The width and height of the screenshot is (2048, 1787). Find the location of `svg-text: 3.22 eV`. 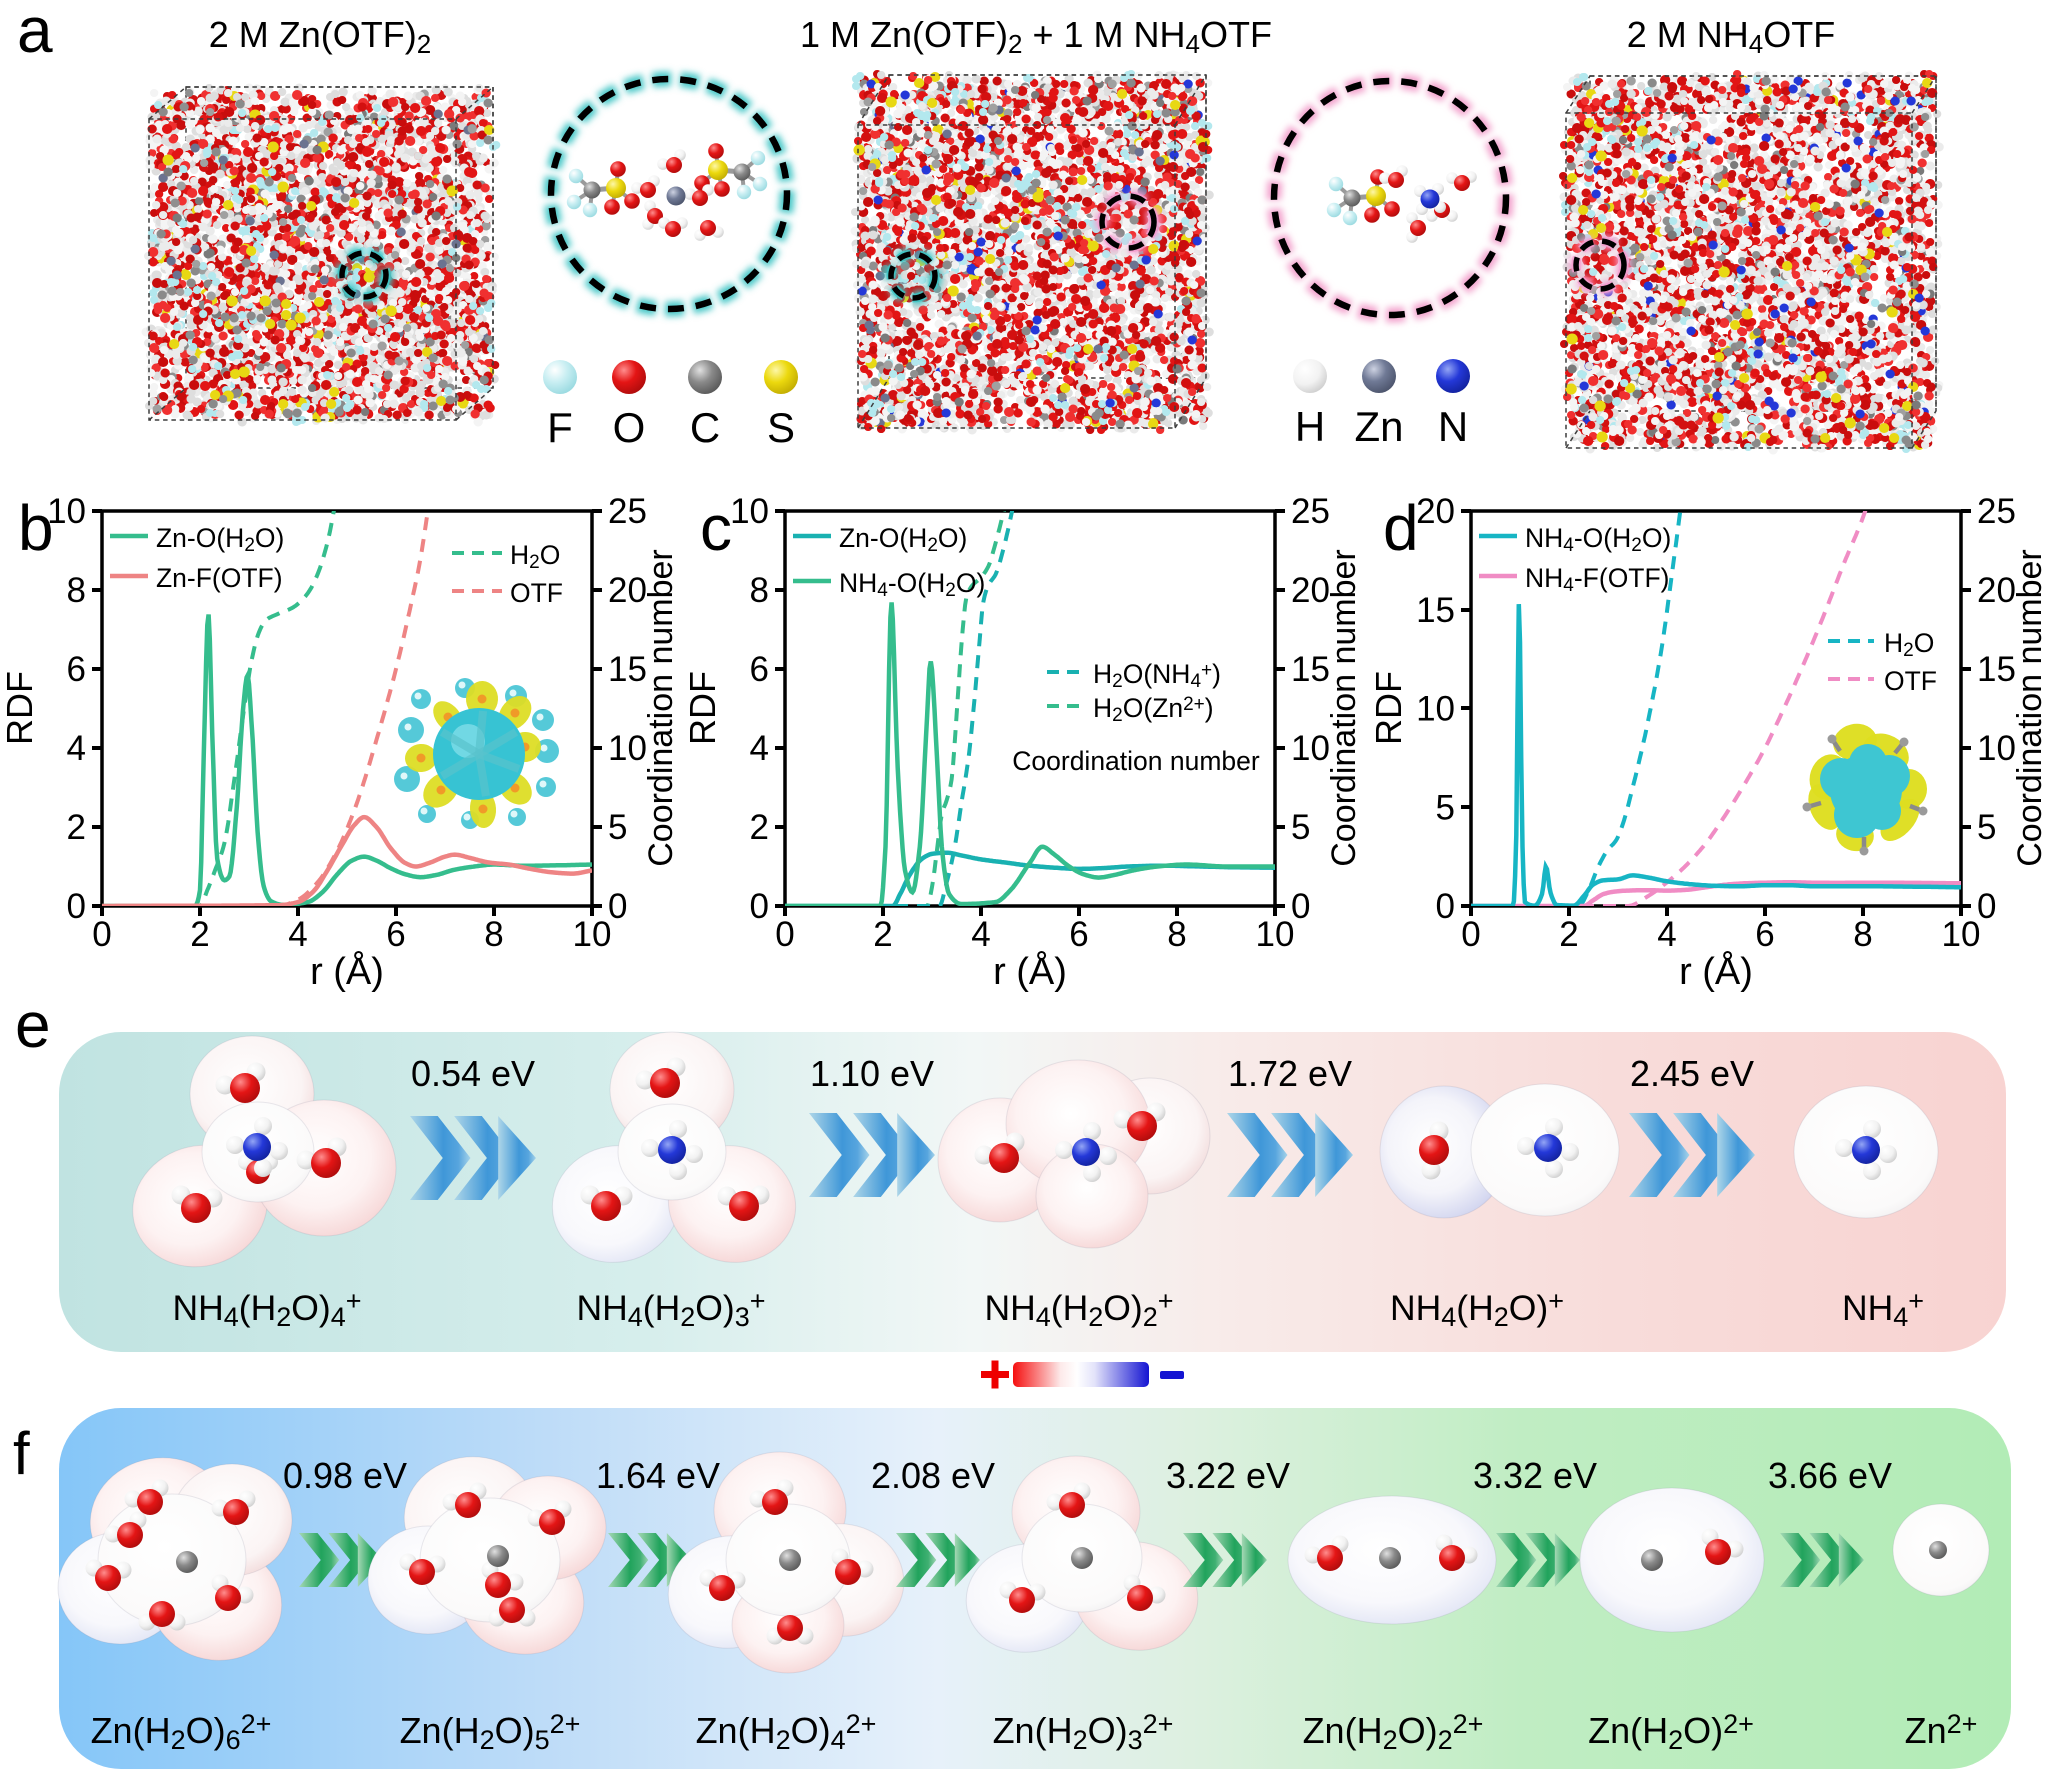

svg-text: 3.22 eV is located at coordinates (1228, 1475).